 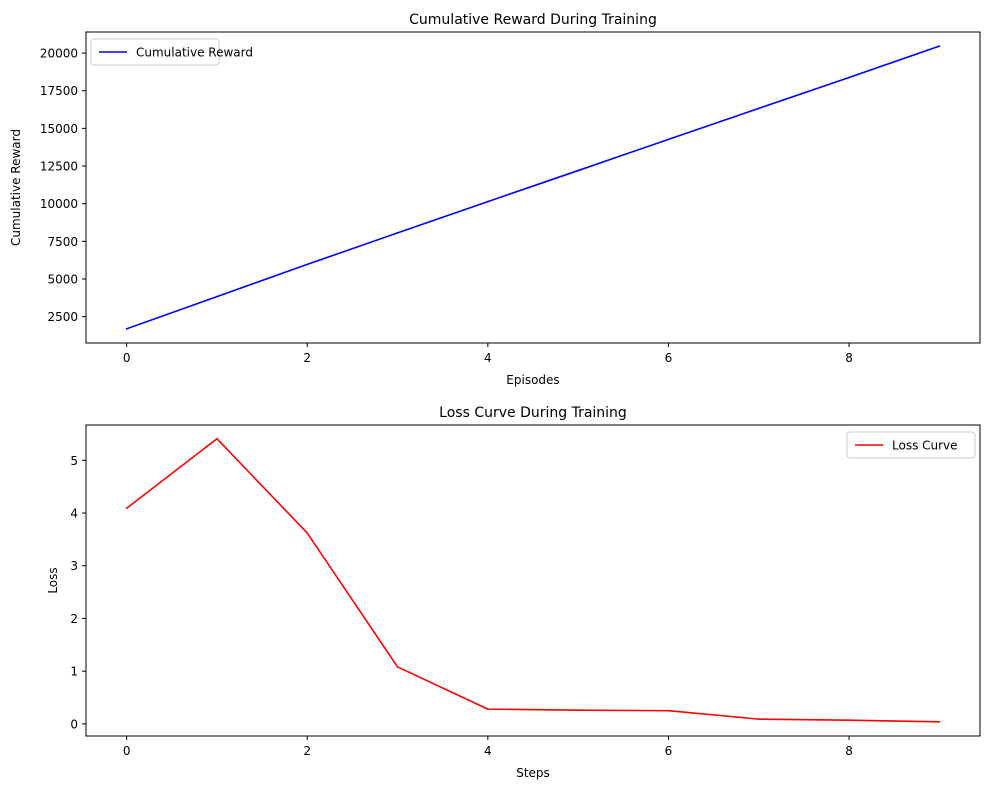 I want to click on reward-y-tick-label: 17500, so click(x=59, y=91).